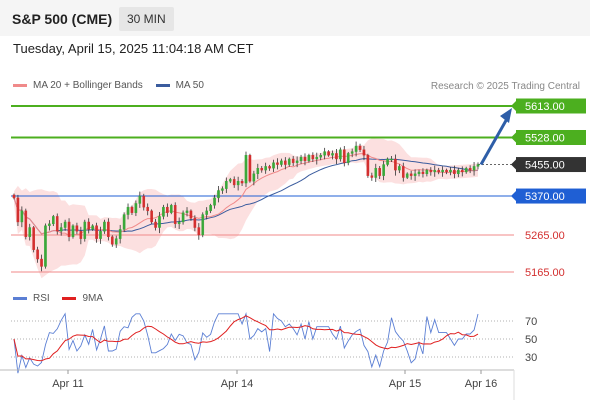  Describe the element at coordinates (545, 166) in the screenshot. I see `level-label: 5455.00` at that location.